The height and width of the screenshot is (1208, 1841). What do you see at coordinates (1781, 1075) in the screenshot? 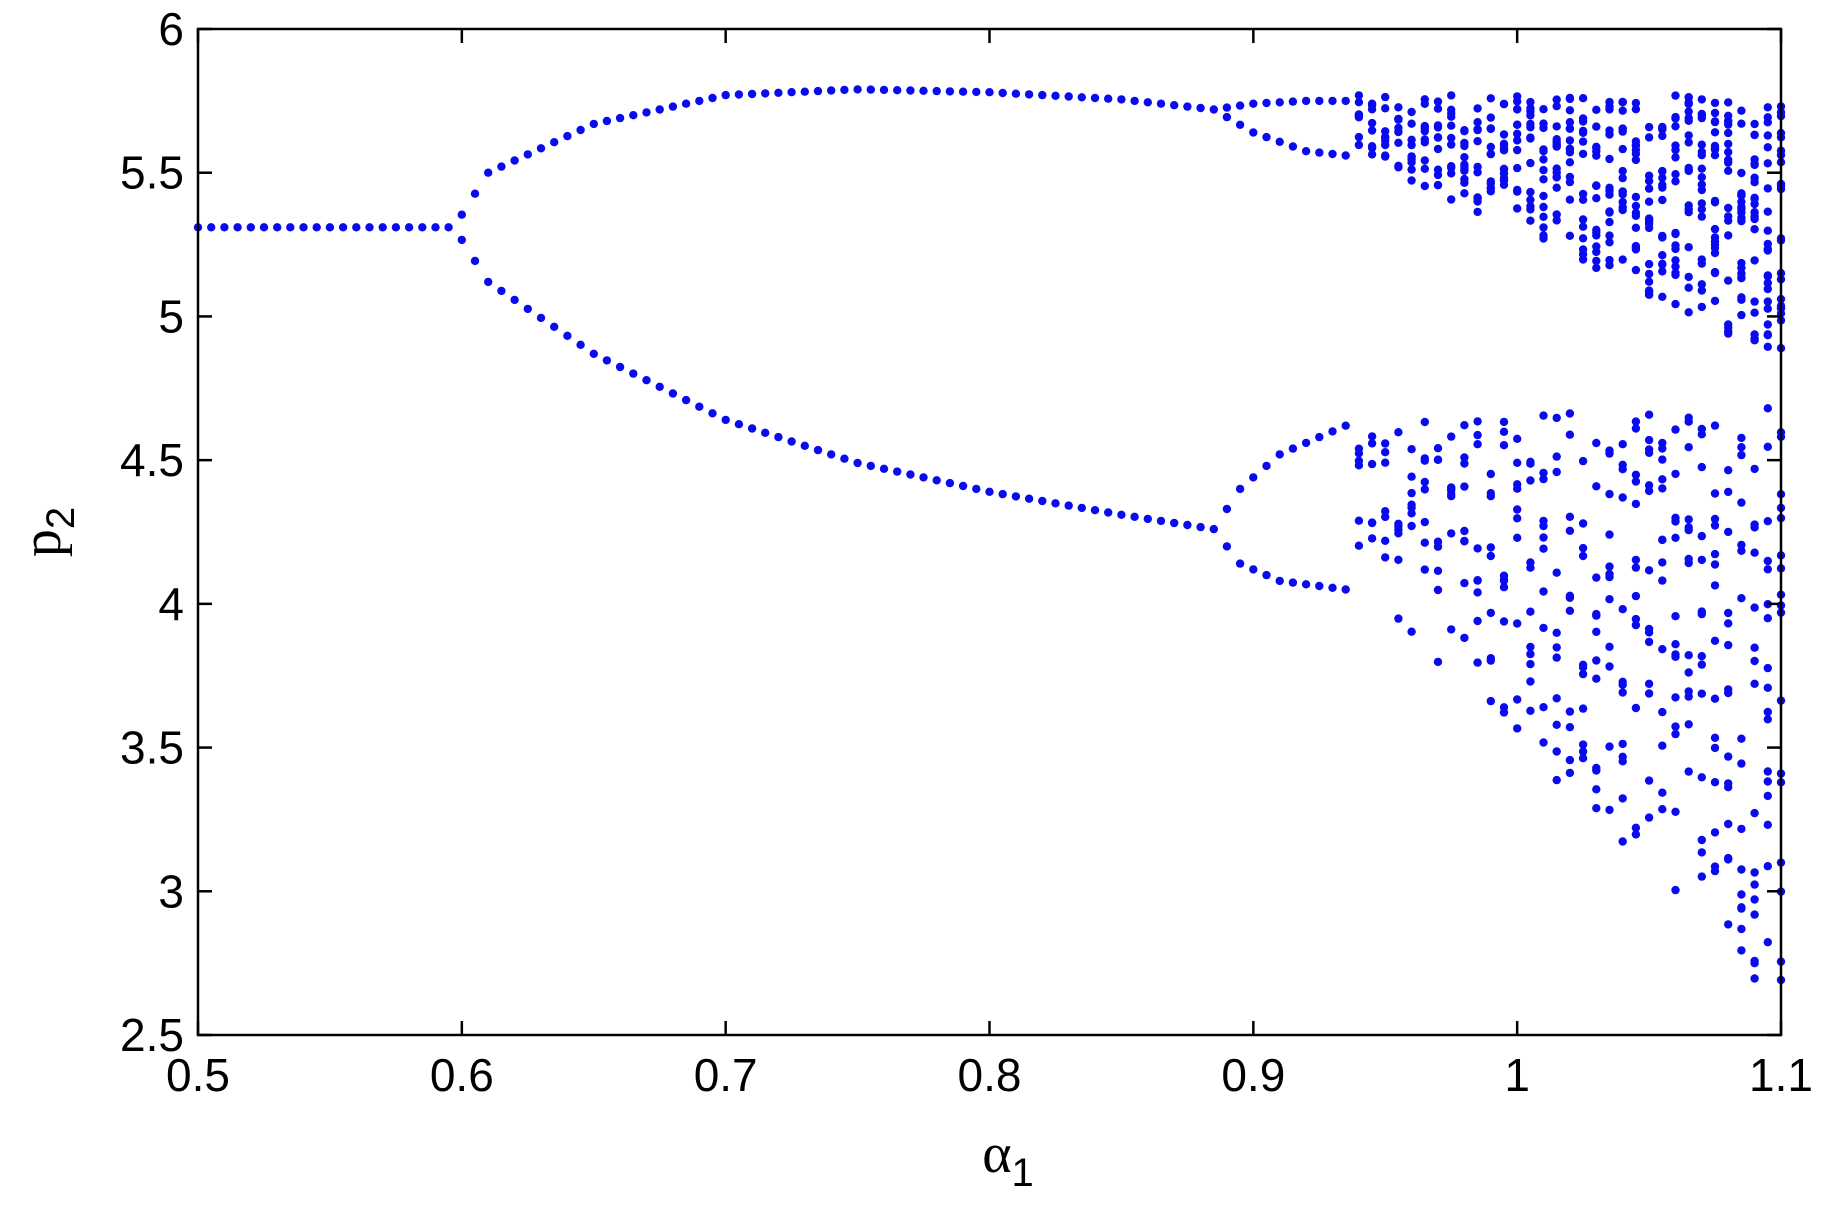
I see `x-tick-label: 1.1` at bounding box center [1781, 1075].